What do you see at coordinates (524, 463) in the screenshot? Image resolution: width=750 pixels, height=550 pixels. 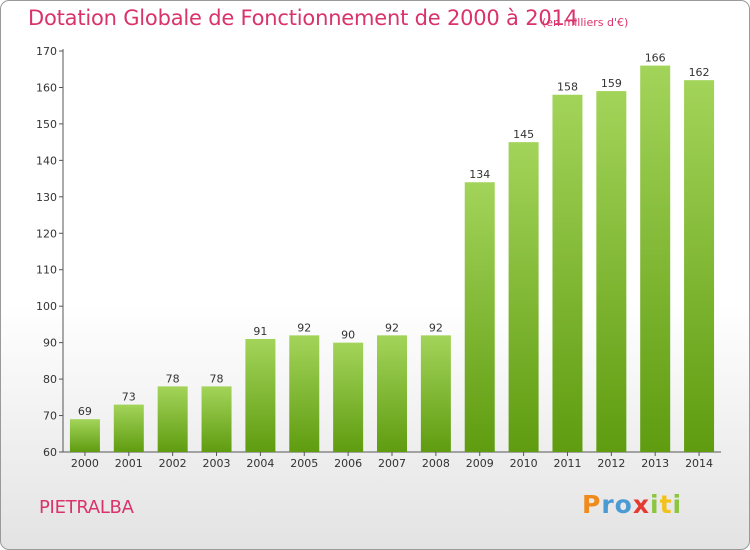 I see `x-tick-label: 2010` at bounding box center [524, 463].